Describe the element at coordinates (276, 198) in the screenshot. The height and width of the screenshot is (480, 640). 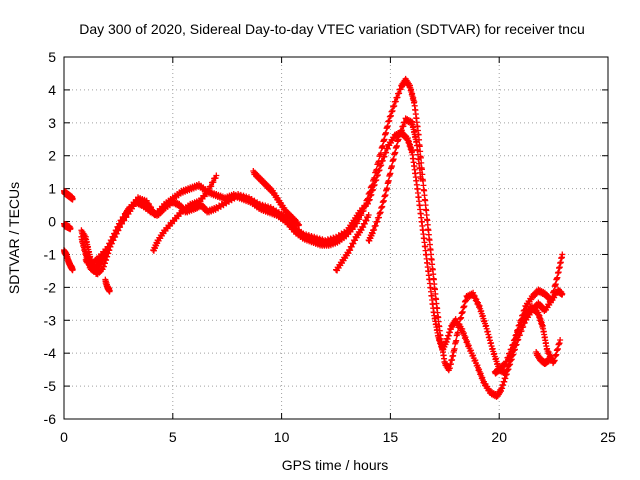
I see `series-track-9h-branch` at that location.